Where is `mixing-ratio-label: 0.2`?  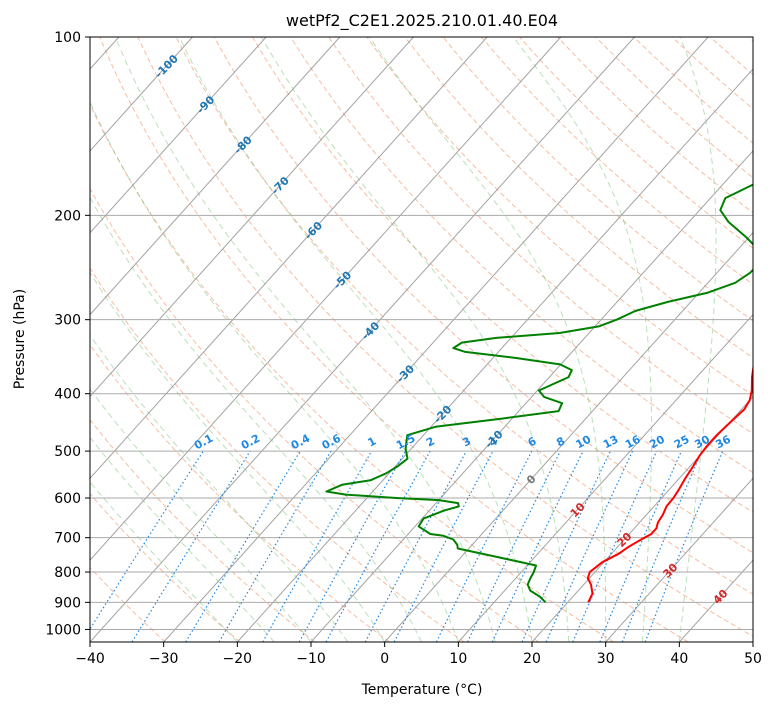
mixing-ratio-label: 0.2 is located at coordinates (250, 442).